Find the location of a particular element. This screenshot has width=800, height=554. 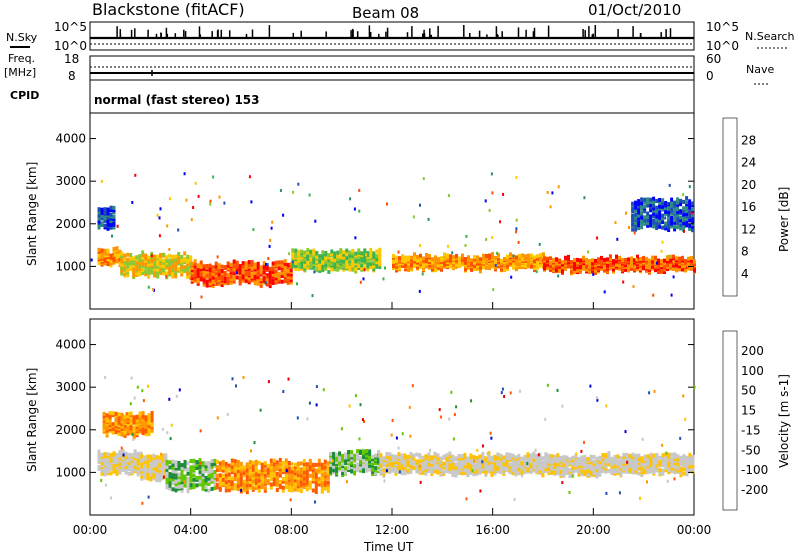

beam-title: Beam 08 is located at coordinates (385, 13).